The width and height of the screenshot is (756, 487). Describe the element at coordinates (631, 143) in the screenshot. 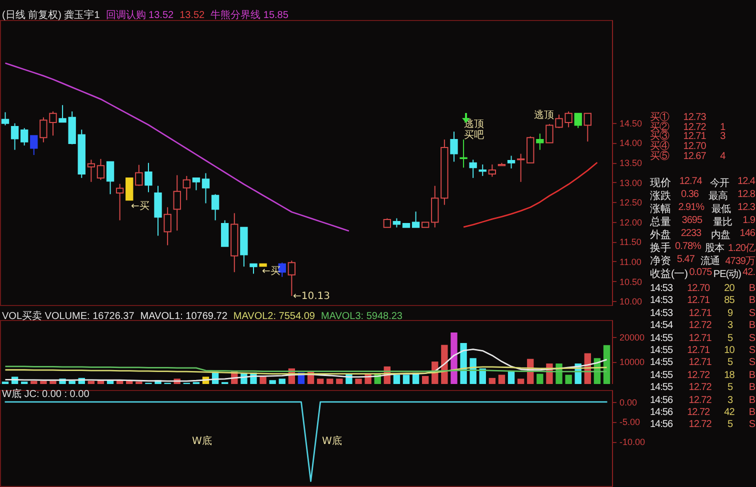

I see `y-tick-label: 14.00` at that location.